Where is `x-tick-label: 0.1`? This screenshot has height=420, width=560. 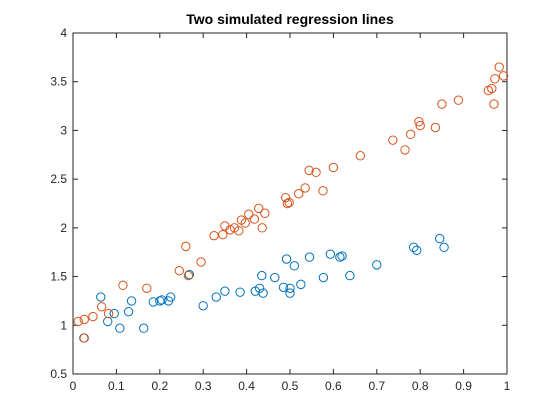
x-tick-label: 0.1 is located at coordinates (116, 386).